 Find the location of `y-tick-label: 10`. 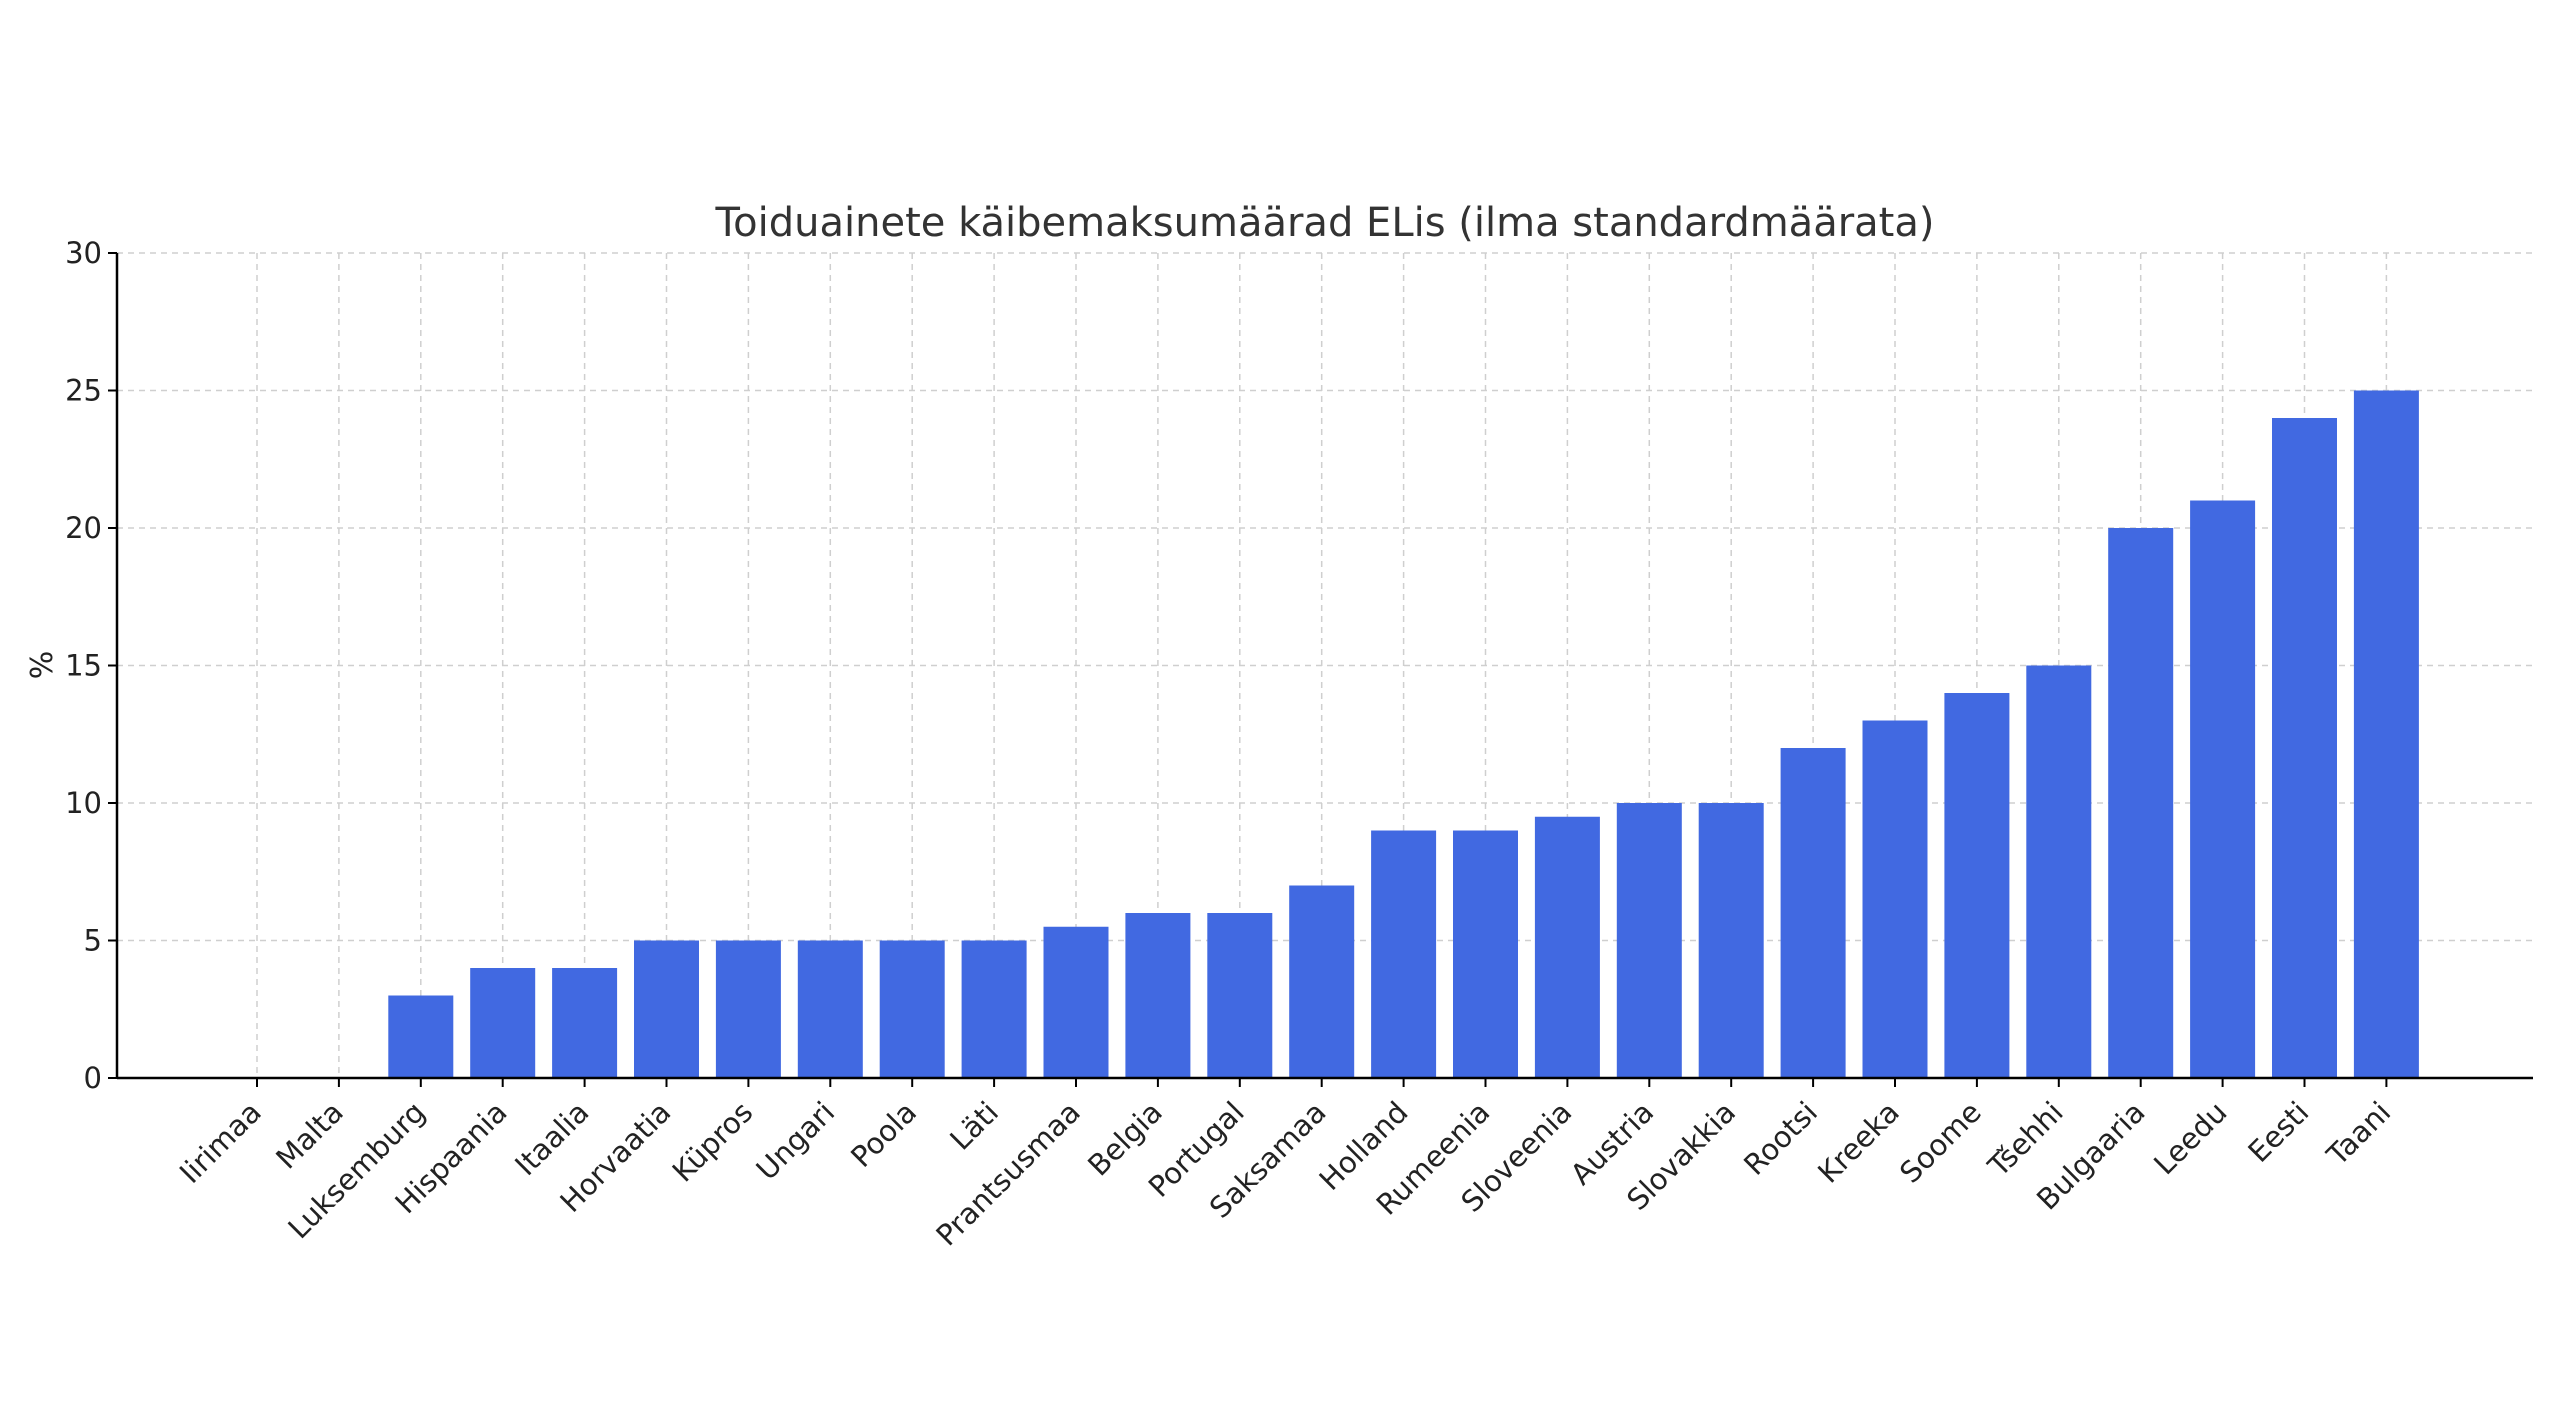

y-tick-label: 10 is located at coordinates (83, 803).